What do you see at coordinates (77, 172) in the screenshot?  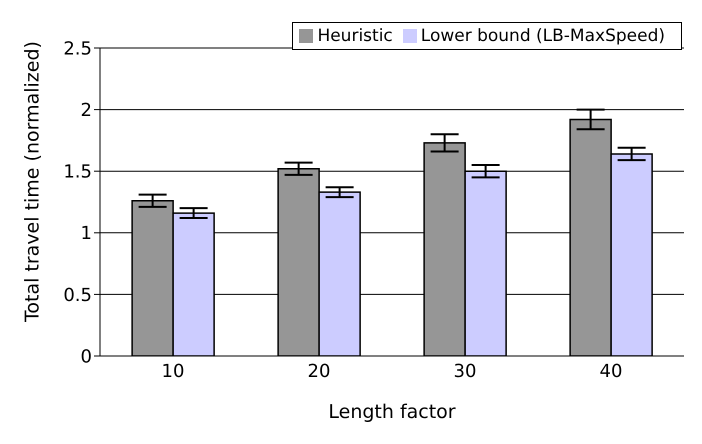 I see `y-tick-label: 1.5` at bounding box center [77, 172].